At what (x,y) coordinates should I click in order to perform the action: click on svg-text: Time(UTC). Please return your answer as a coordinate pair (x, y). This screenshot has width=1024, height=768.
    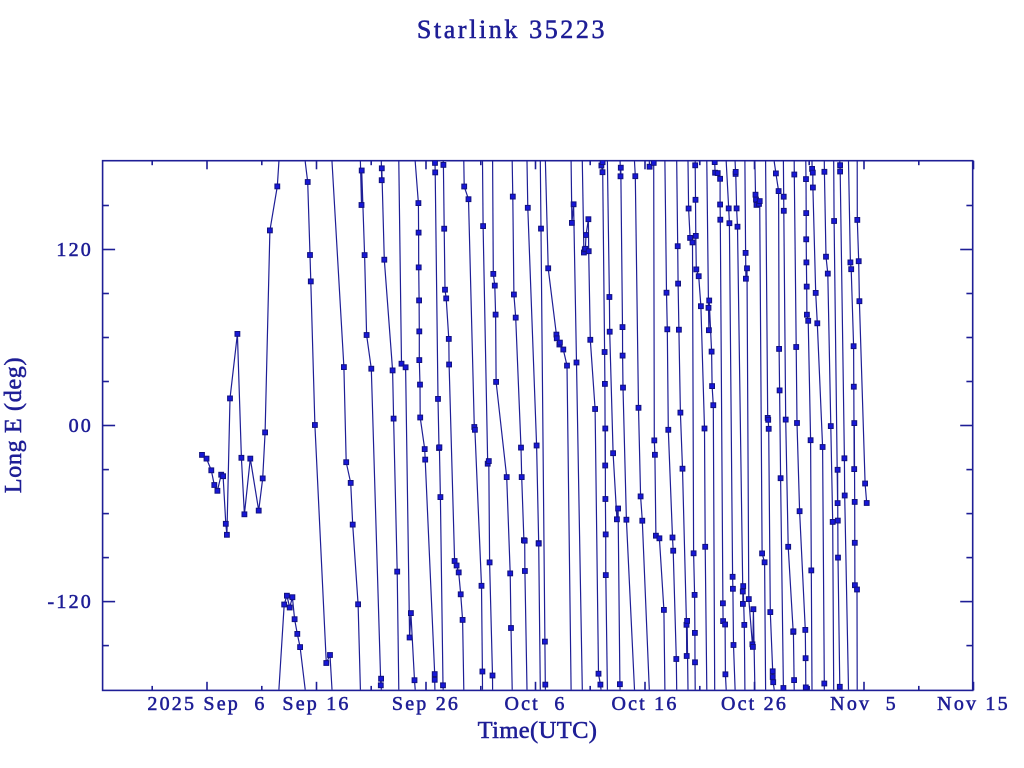
    Looking at the image, I should click on (538, 730).